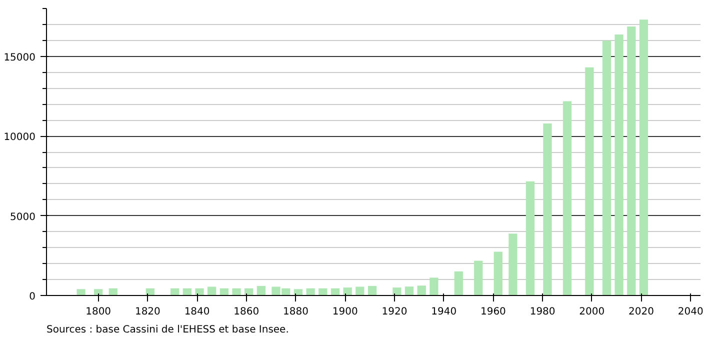 The image size is (710, 340). I want to click on y-tick-label: 5000, so click(23, 217).